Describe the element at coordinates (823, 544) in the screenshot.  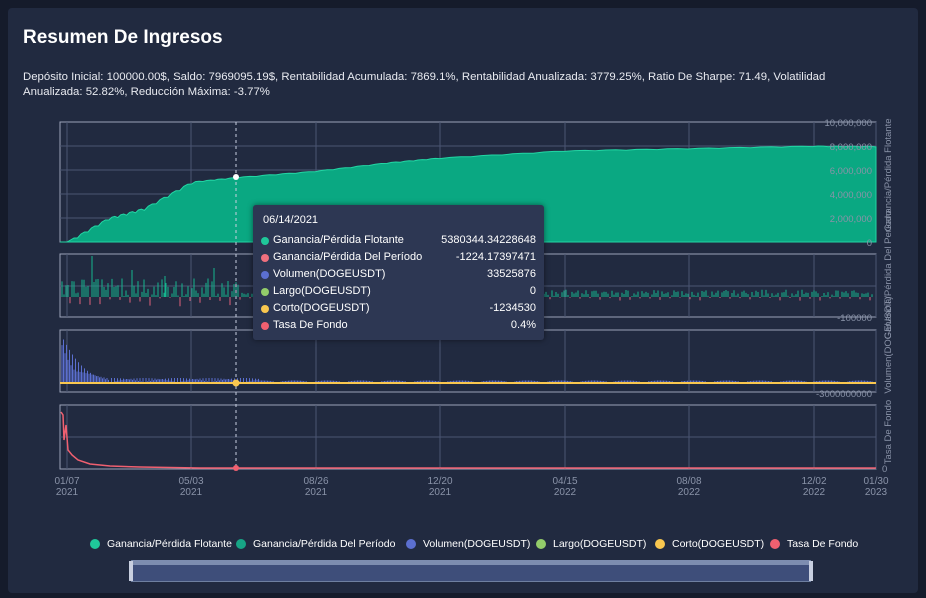
I see `legend-label: Tasa De Fondo` at that location.